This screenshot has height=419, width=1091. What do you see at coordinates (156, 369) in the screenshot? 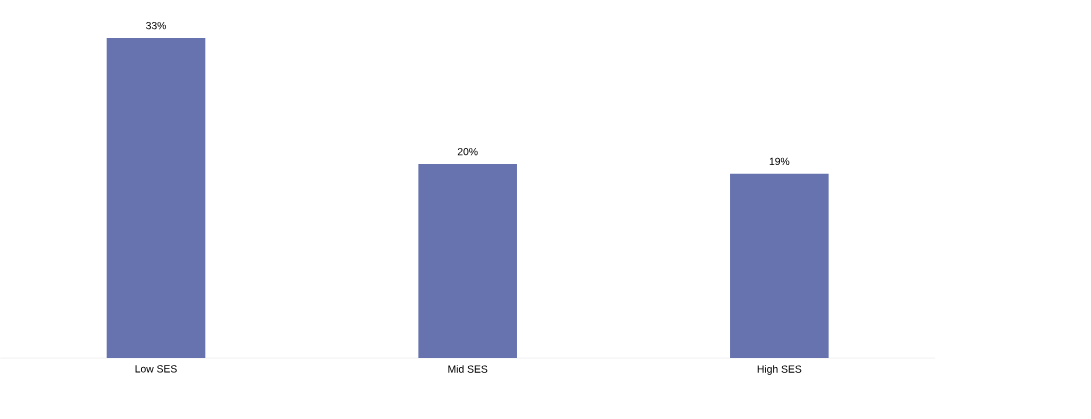
I see `x-tick-label: Low SES` at bounding box center [156, 369].